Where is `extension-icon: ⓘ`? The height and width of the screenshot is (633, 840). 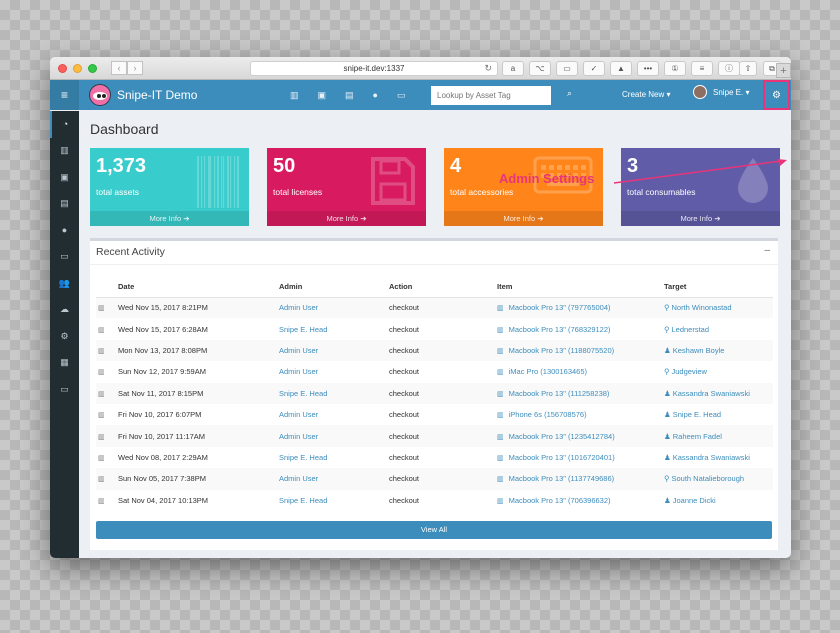 extension-icon: ⓘ is located at coordinates (729, 68).